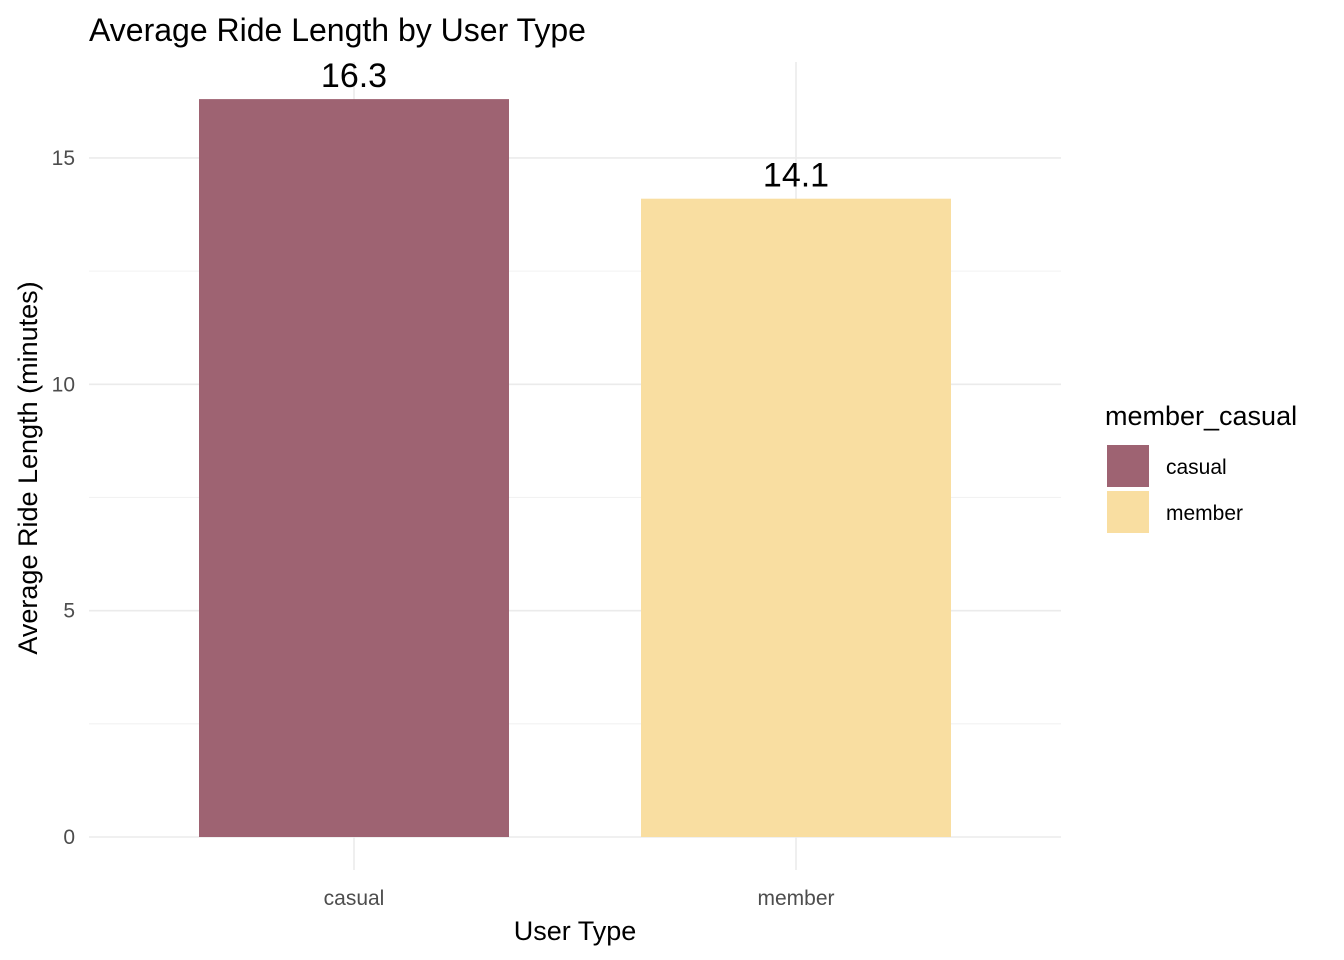 Image resolution: width=1344 pixels, height=960 pixels. What do you see at coordinates (354, 898) in the screenshot?
I see `x-tick-label-casual: casual` at bounding box center [354, 898].